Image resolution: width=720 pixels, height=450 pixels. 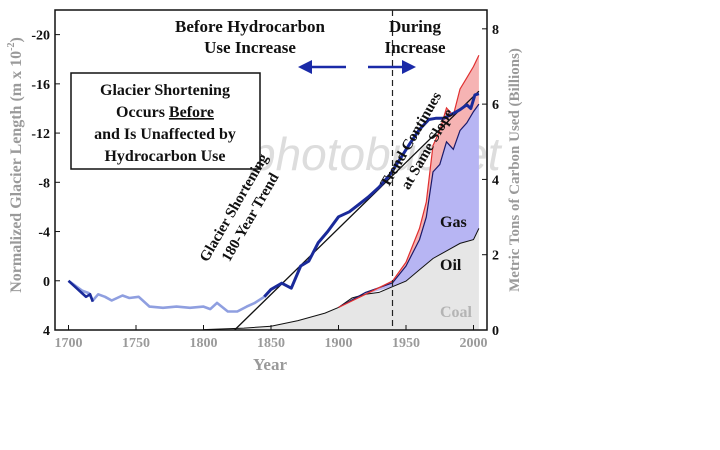 I want to click on glacier-during-line, so click(x=371, y=195).